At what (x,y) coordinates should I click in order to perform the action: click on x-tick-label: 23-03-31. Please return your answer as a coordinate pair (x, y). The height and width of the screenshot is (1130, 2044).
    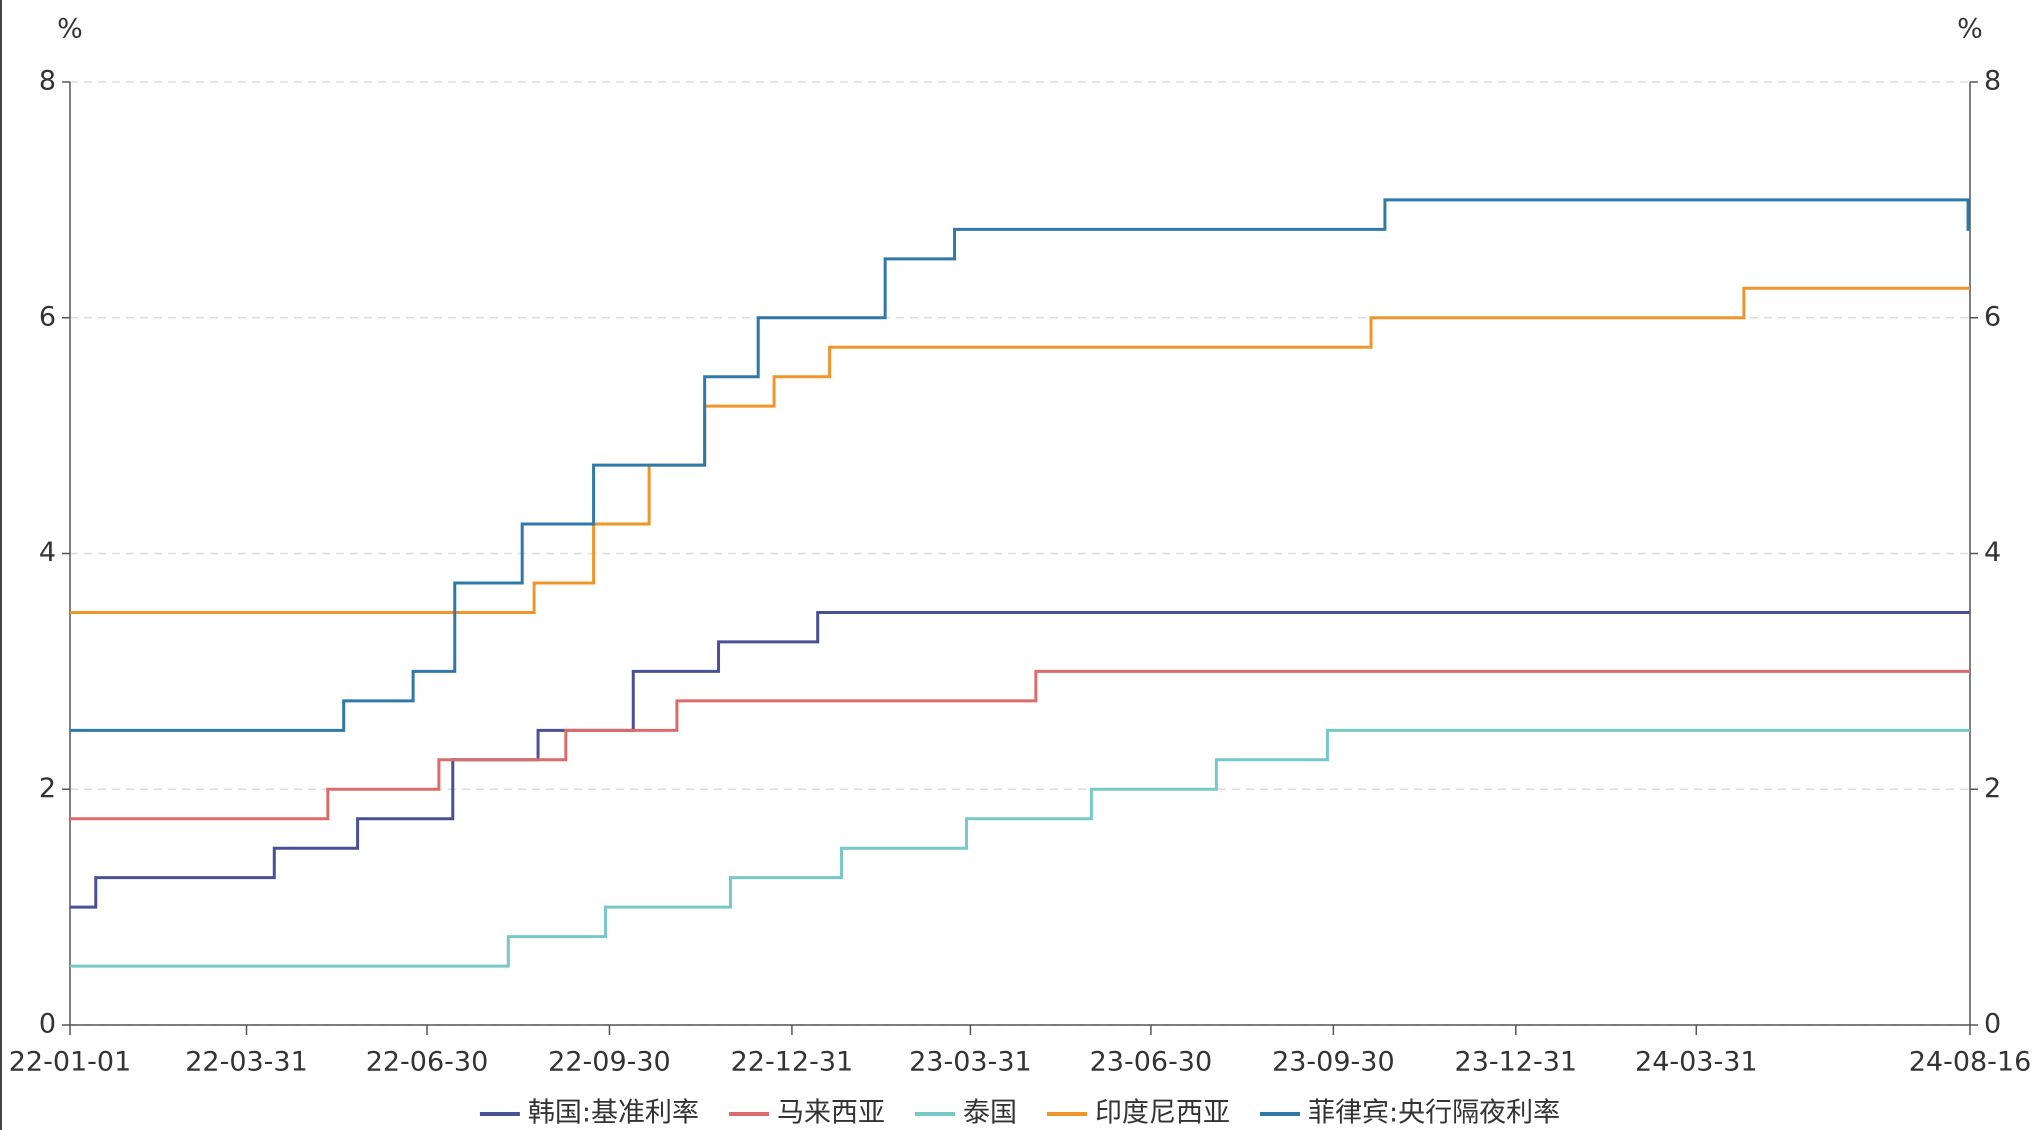
    Looking at the image, I should click on (970, 1062).